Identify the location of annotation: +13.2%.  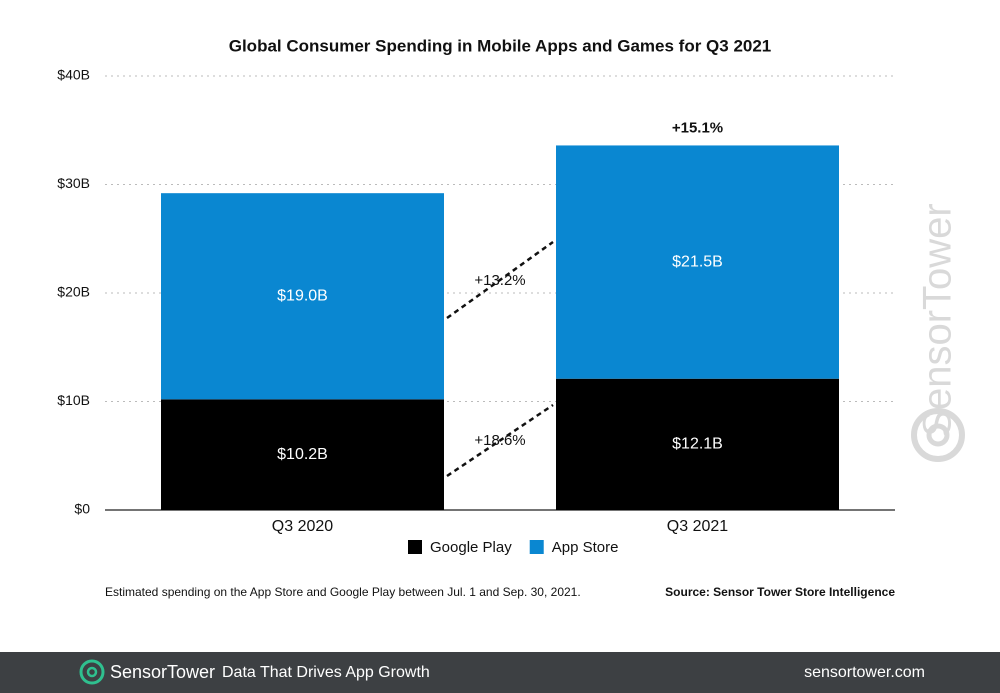
(499, 280).